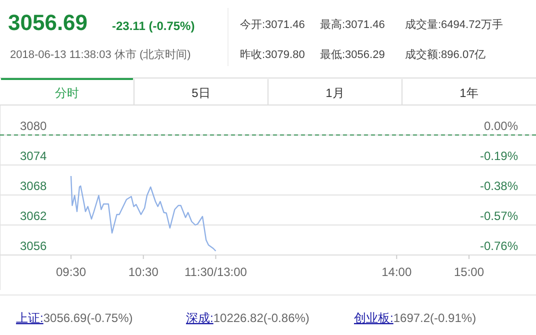  Describe the element at coordinates (272, 55) in the screenshot. I see `text: 昨收:3079.80` at that location.